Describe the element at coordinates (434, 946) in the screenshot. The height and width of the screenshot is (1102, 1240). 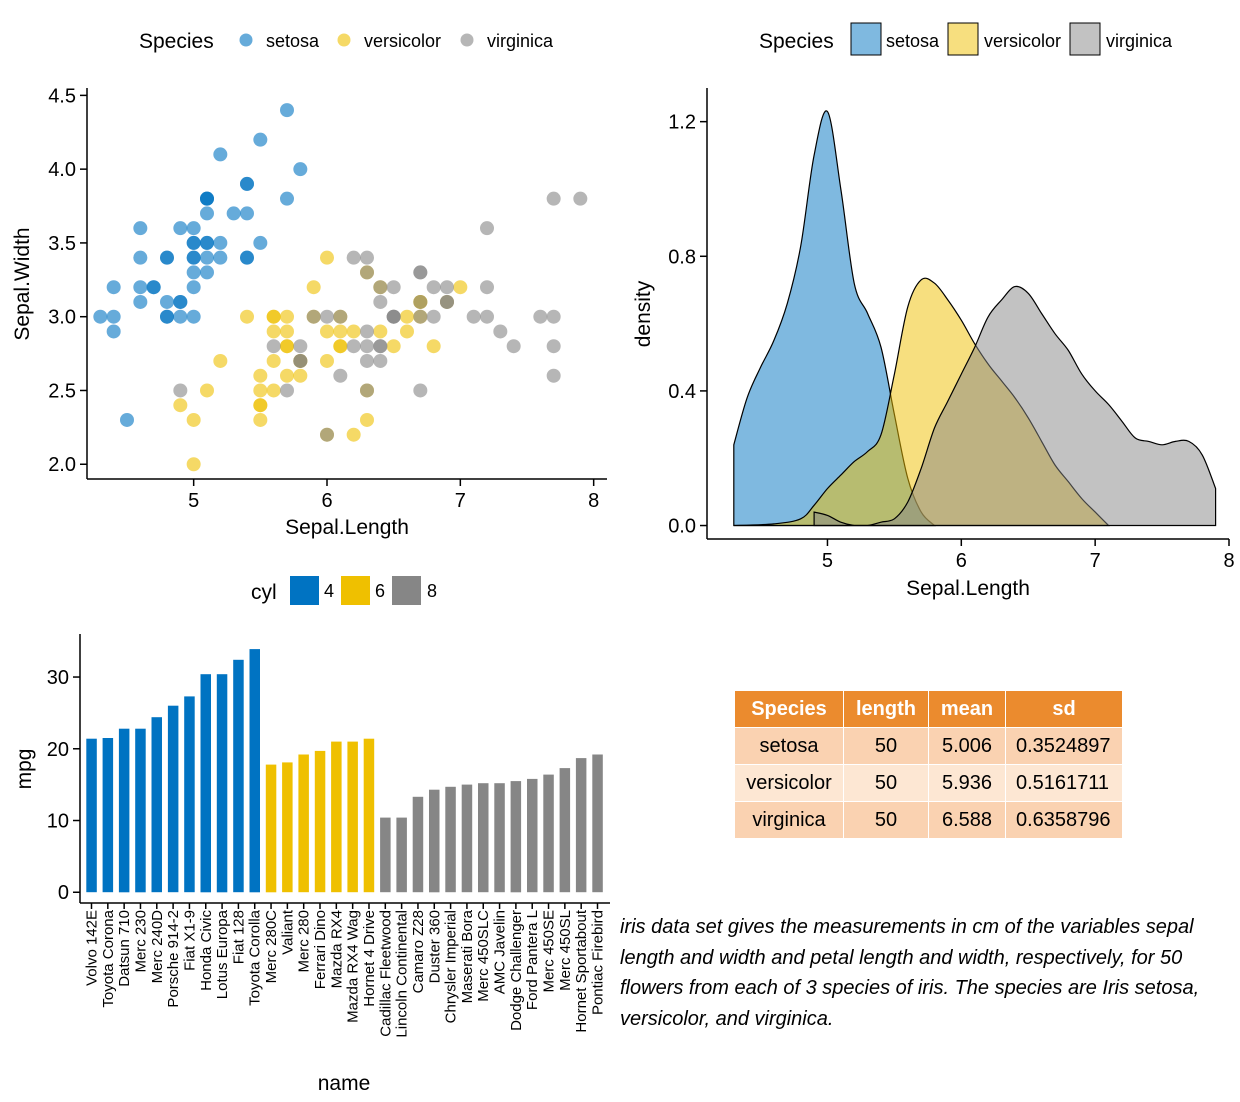
I see `bar-x-tick-label: Duster 360` at that location.